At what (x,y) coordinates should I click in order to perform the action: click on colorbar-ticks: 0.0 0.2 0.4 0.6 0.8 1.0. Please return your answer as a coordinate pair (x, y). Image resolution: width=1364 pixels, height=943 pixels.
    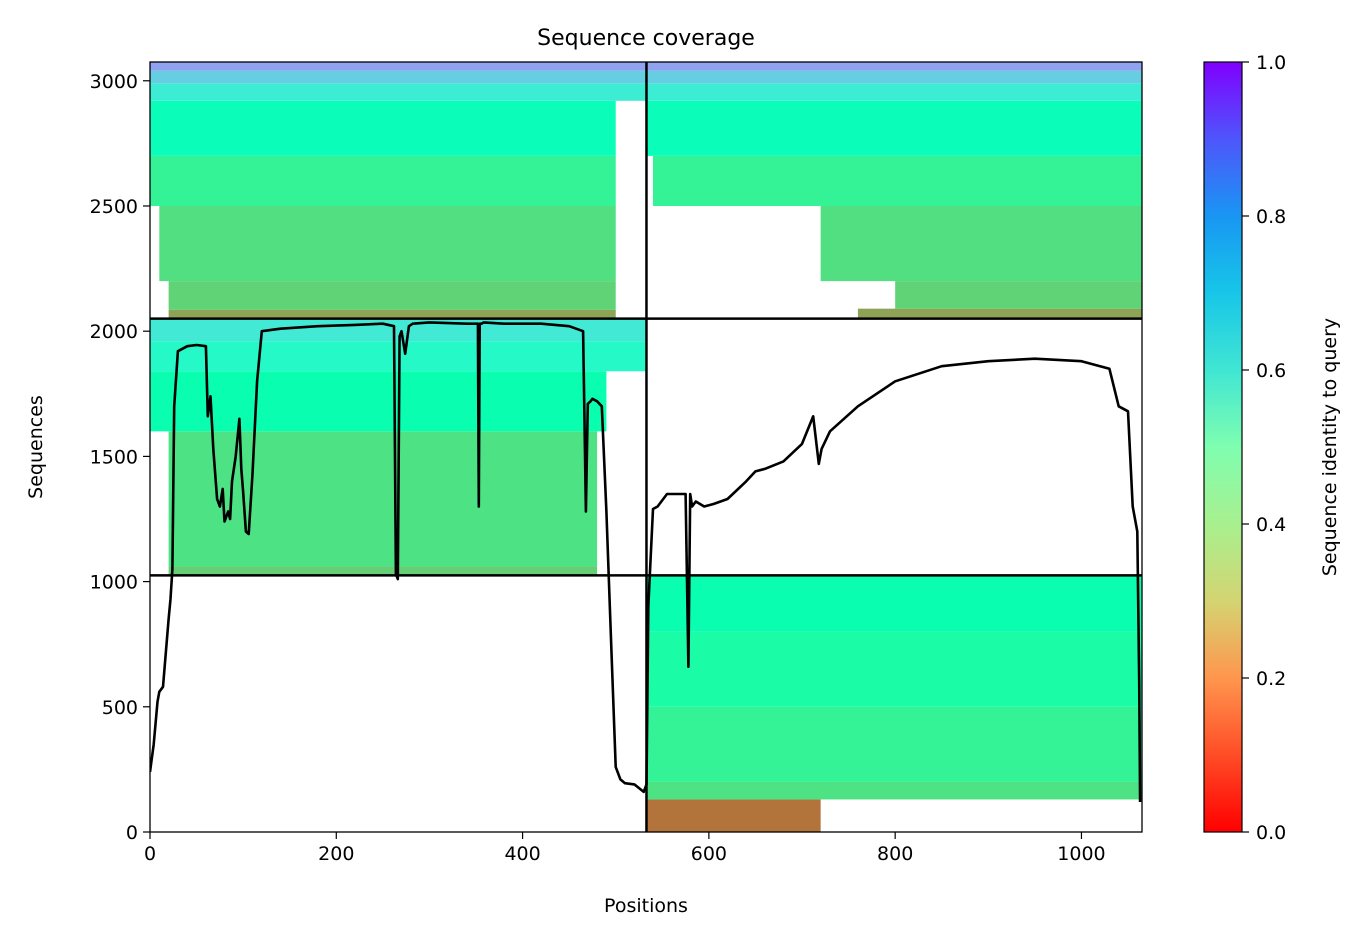
    Looking at the image, I should click on (1264, 448).